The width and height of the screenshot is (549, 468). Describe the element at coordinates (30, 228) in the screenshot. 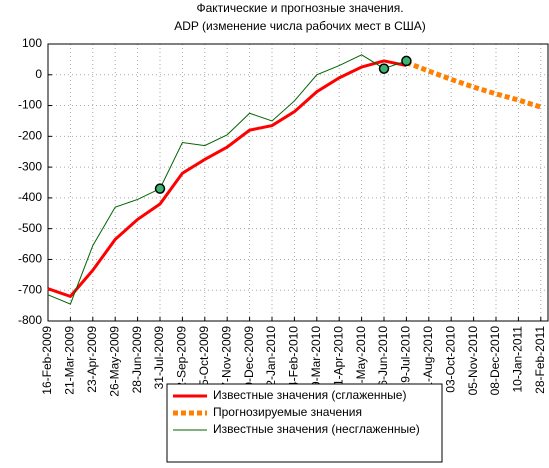

I see `y-tick-label: -500` at that location.